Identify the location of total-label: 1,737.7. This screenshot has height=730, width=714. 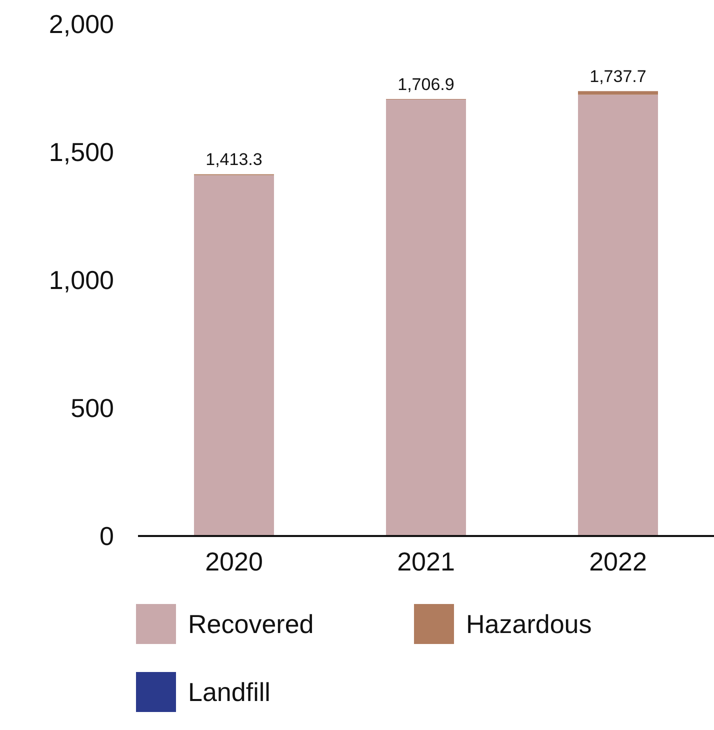
(618, 76).